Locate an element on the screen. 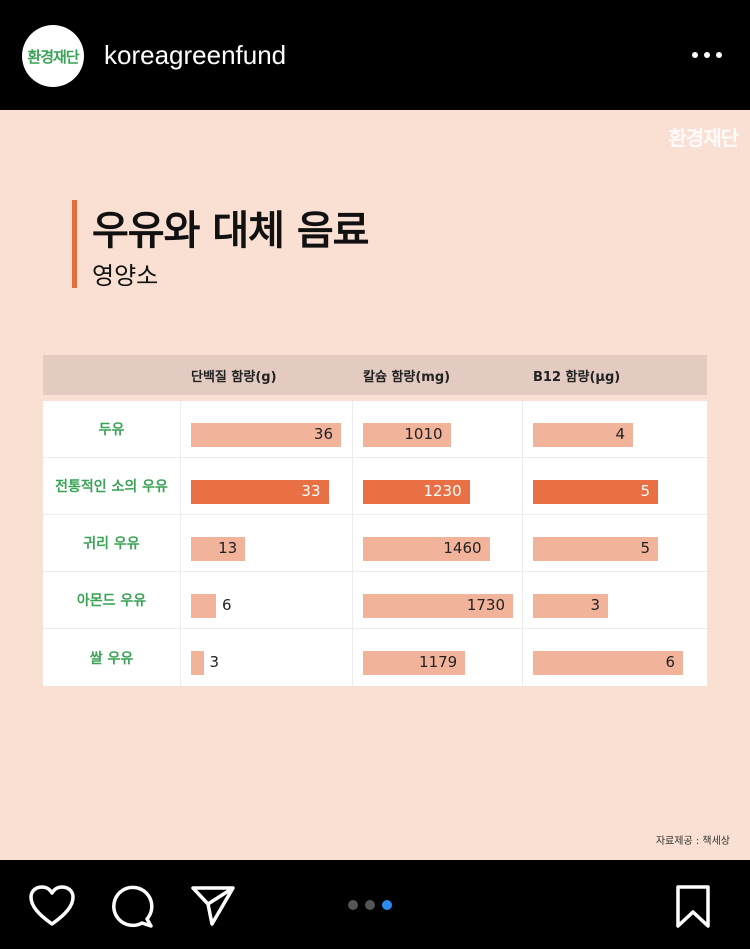  protein-cell: 3 is located at coordinates (267, 657).